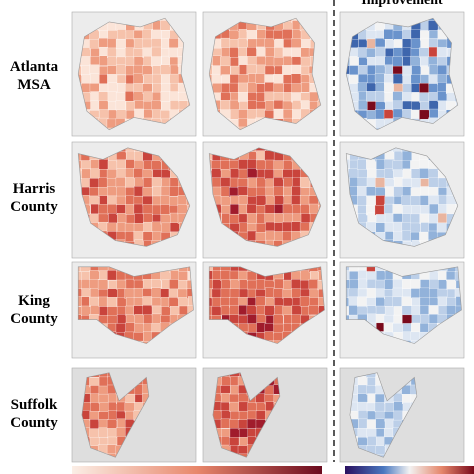 The width and height of the screenshot is (474, 474). I want to click on column-header: Improvement, so click(402, 4).